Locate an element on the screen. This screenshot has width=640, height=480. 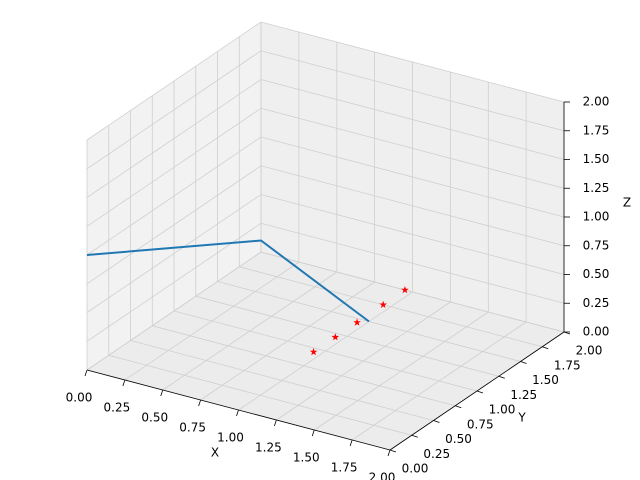
z-tick-label: 0.00 is located at coordinates (596, 332).